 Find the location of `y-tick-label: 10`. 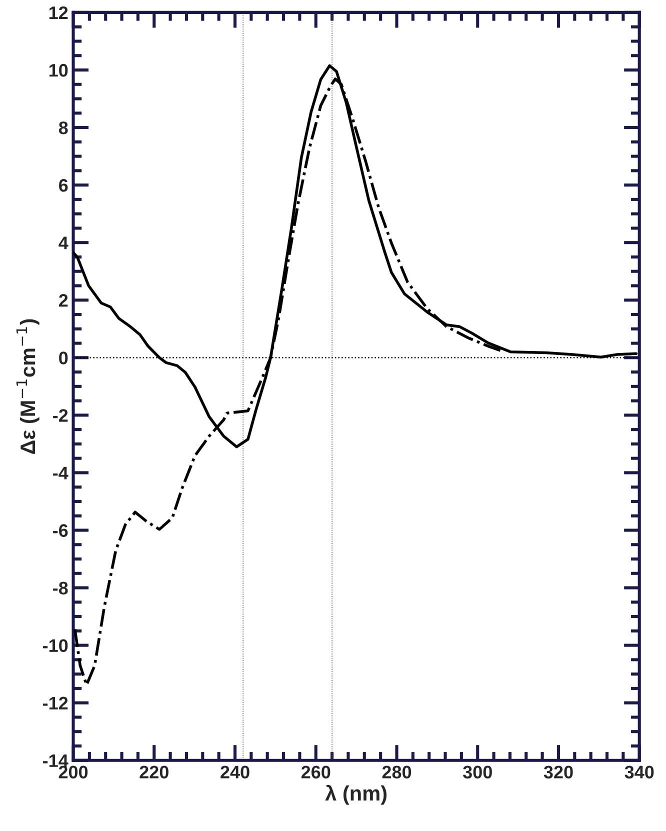

y-tick-label: 10 is located at coordinates (58, 70).